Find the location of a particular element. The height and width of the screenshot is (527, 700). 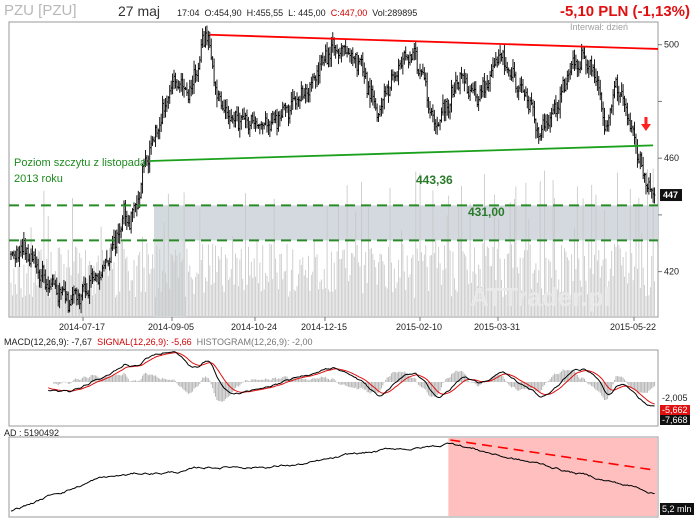

price-axis-label: 500 is located at coordinates (671, 45).